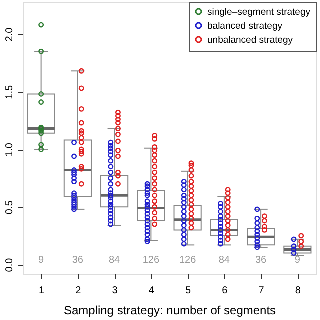 The height and width of the screenshot is (320, 320). I want to click on x-tick-label: 1, so click(42, 291).